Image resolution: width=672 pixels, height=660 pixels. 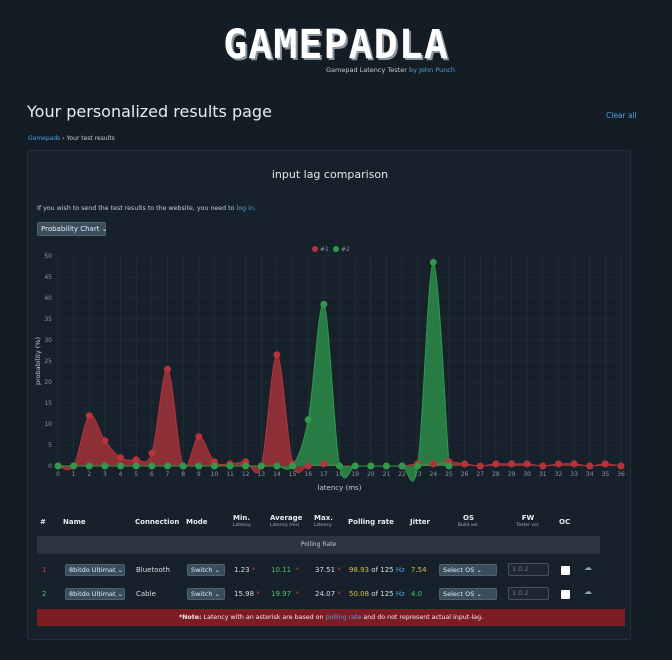 I want to click on avg-latency: 10.11 *, so click(x=285, y=570).